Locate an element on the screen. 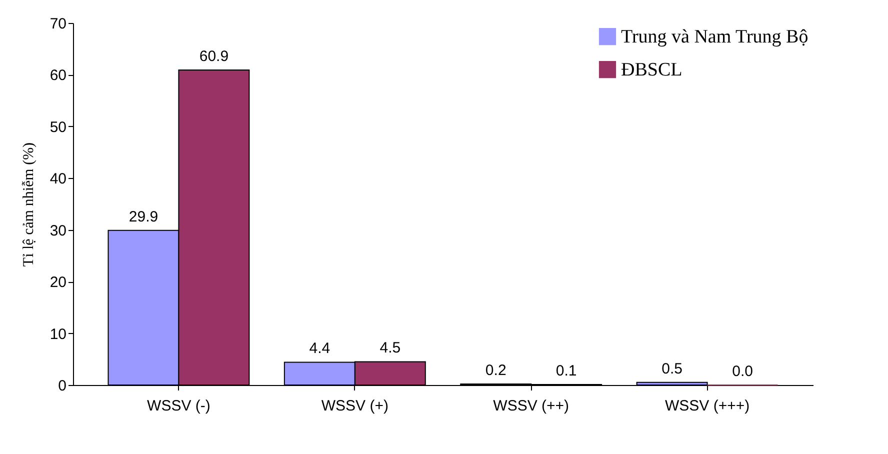 The image size is (888, 454). legend-label: ĐBSCL is located at coordinates (651, 70).